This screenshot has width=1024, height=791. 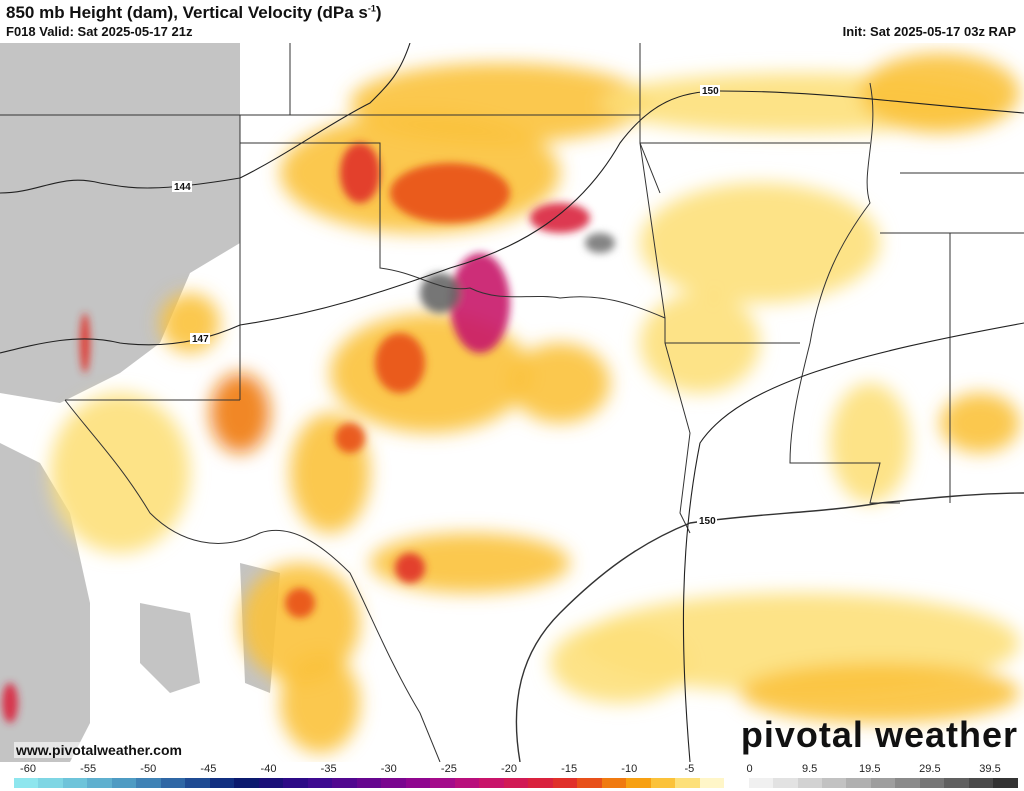 What do you see at coordinates (749, 769) in the screenshot?
I see `colorbar-tick-label: 0` at bounding box center [749, 769].